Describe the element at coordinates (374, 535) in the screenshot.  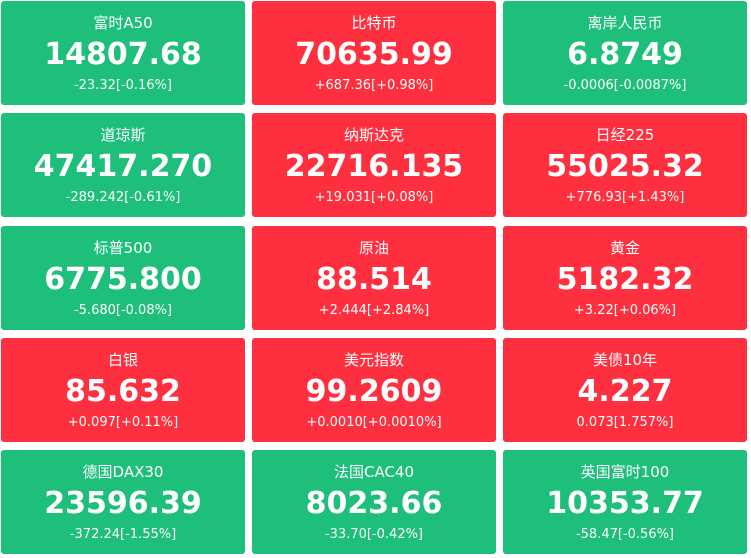
I see `tile-change: -33.70[-0.42%]` at that location.